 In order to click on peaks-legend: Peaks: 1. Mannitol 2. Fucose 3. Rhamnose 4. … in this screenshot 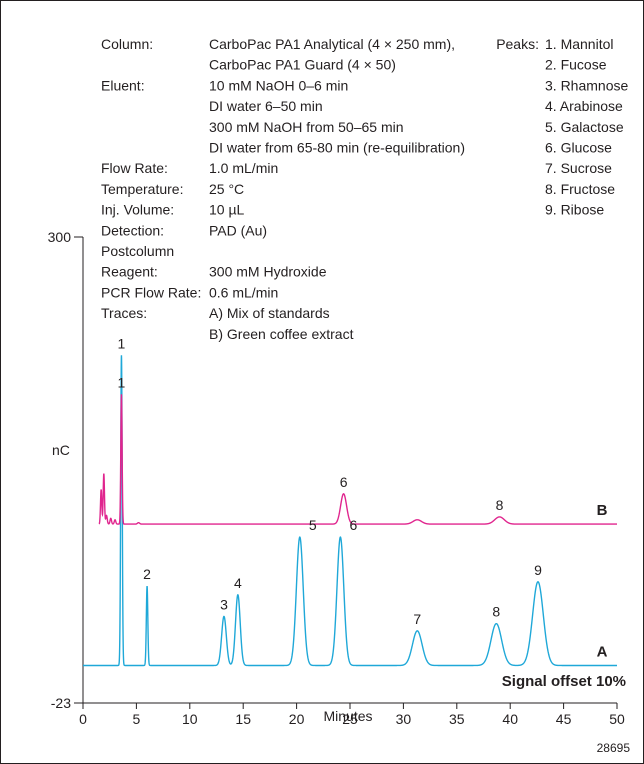, I will do `click(562, 127)`.